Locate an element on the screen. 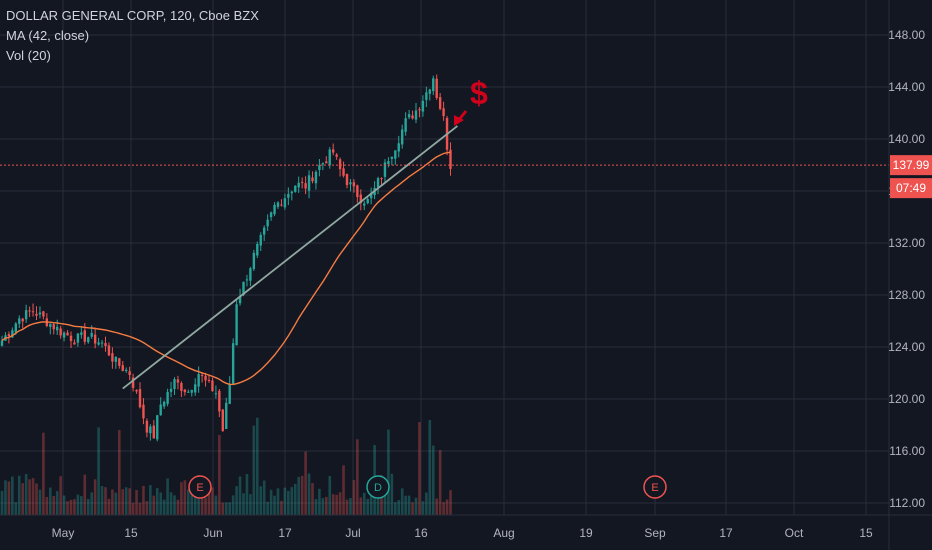 The height and width of the screenshot is (550, 932). x-tick-label: 16 is located at coordinates (421, 533).